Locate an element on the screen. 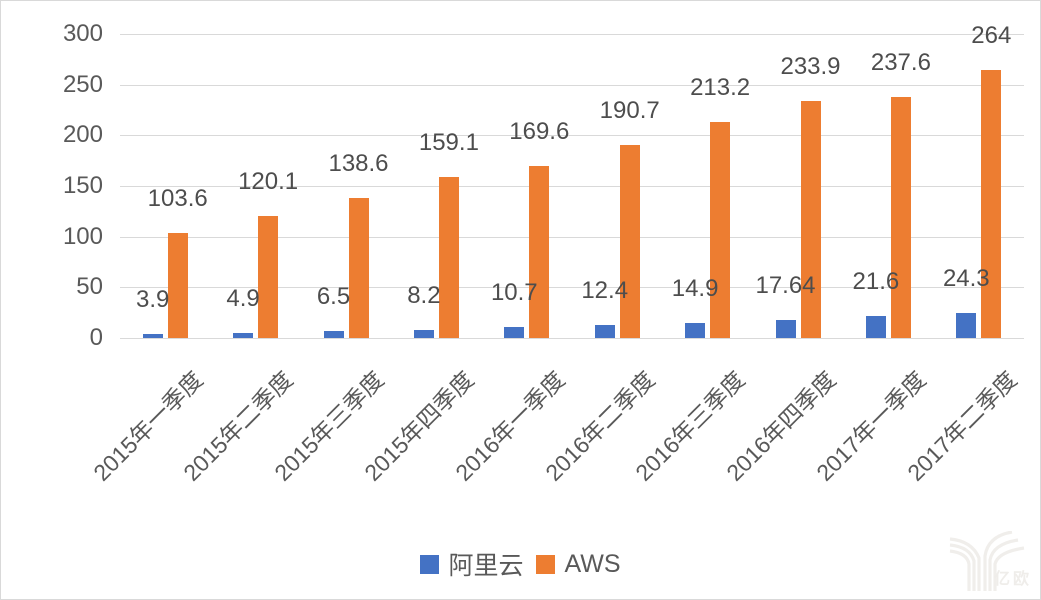 This screenshot has height=600, width=1041. legend-item-aws: AWS is located at coordinates (578, 564).